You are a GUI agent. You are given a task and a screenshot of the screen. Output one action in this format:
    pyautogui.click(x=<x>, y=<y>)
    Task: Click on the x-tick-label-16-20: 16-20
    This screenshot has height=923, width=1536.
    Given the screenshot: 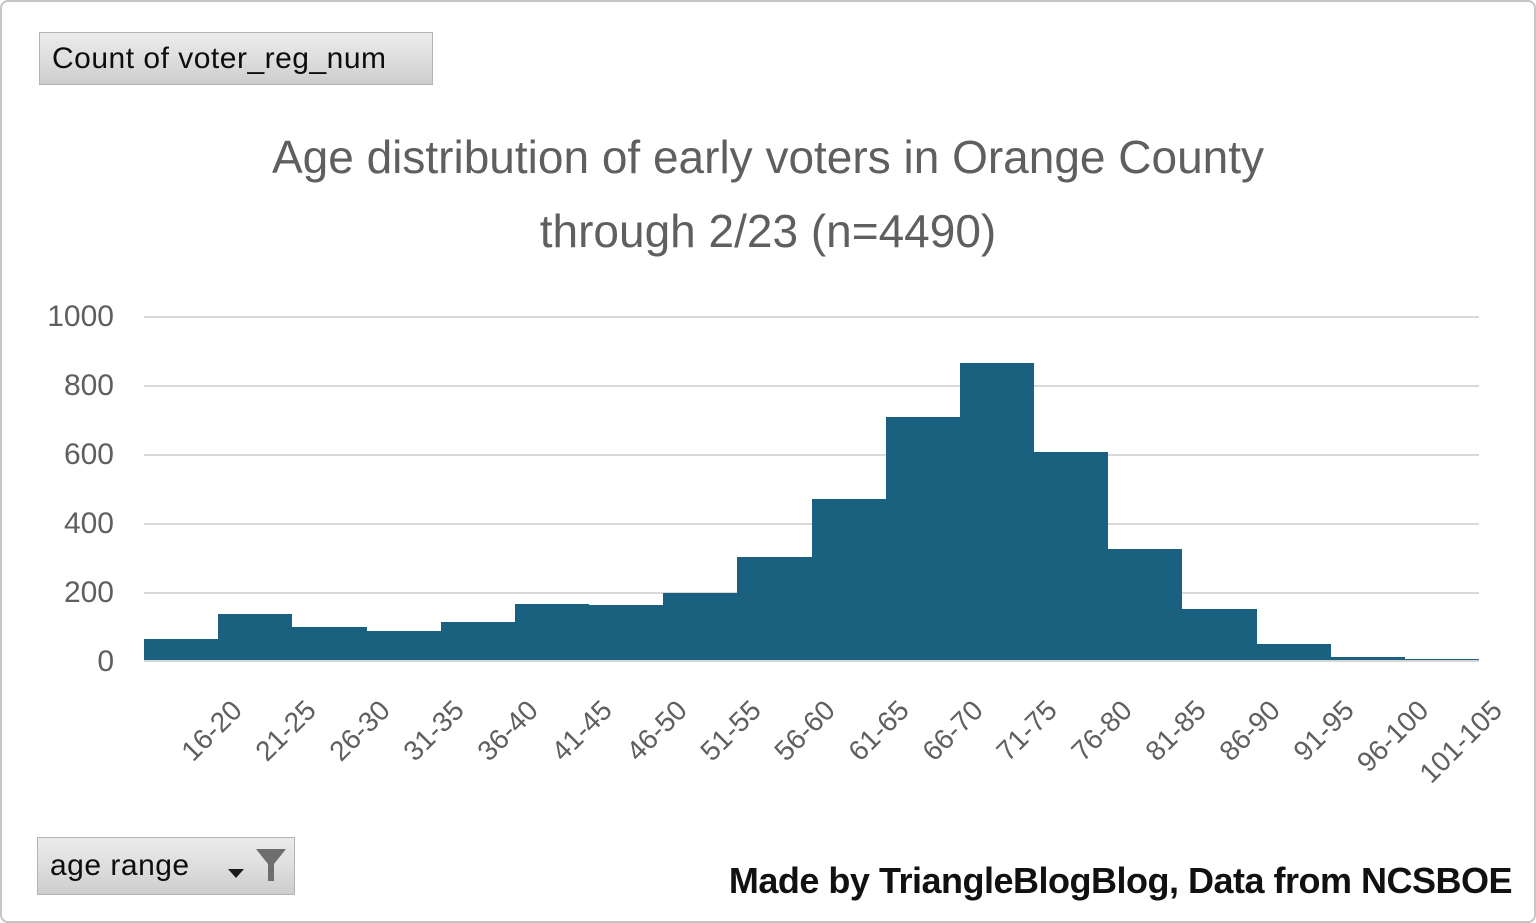 What is the action you would take?
    pyautogui.click(x=211, y=730)
    